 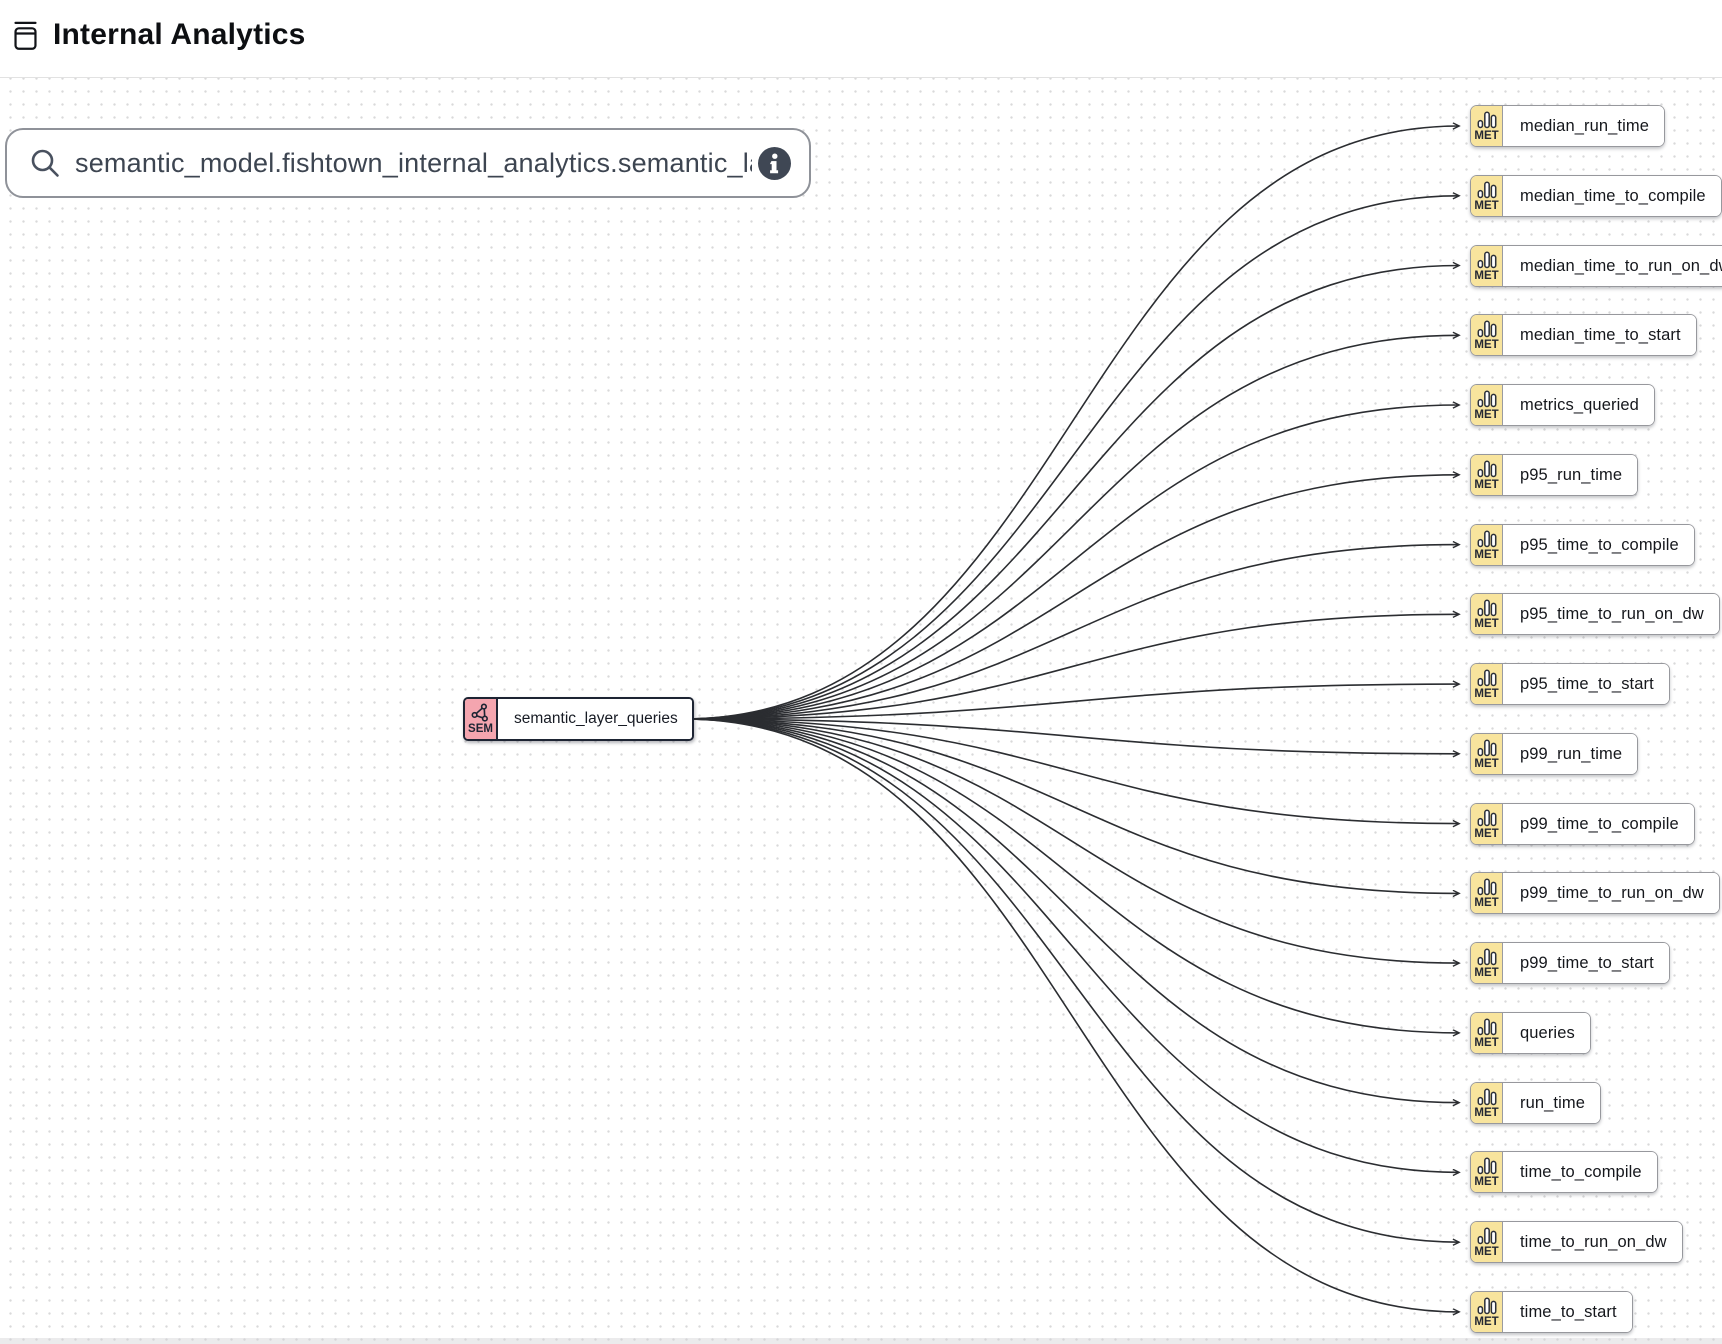 I want to click on metric-node-p95_run_time: MET p95_run_time, so click(x=1554, y=475).